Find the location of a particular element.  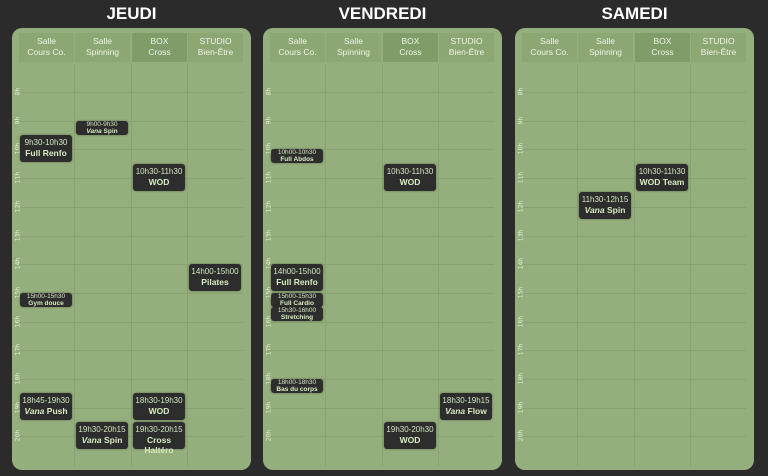

class-event: 9h00-9h30 Vana Spin is located at coordinates (102, 127).